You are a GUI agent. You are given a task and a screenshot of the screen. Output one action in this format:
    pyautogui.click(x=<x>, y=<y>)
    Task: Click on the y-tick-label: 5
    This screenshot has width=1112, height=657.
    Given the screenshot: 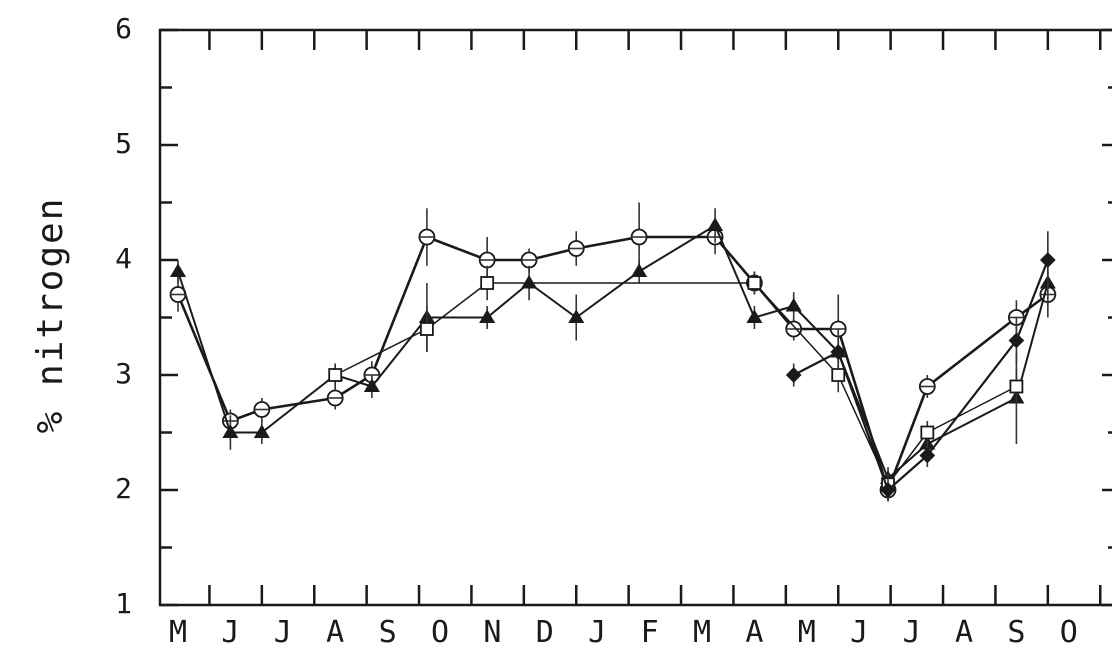 What is the action you would take?
    pyautogui.click(x=123, y=143)
    